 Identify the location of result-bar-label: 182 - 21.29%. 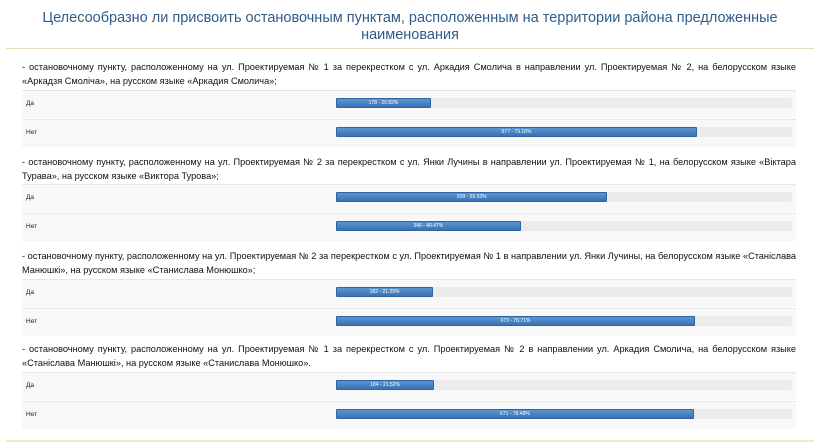
(384, 292).